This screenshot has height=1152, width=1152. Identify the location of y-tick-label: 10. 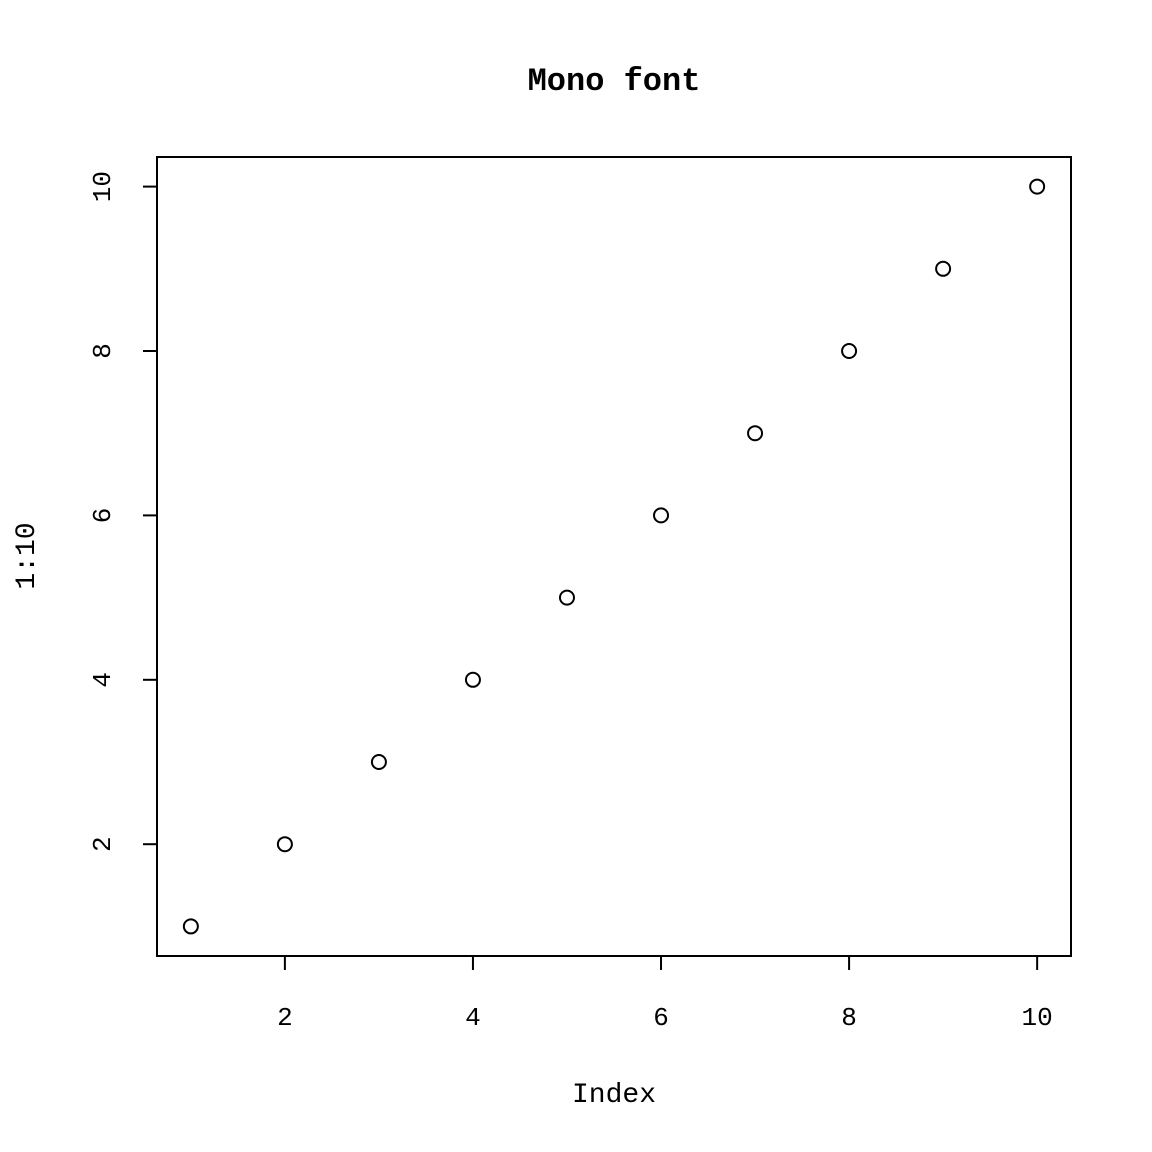
(103, 186).